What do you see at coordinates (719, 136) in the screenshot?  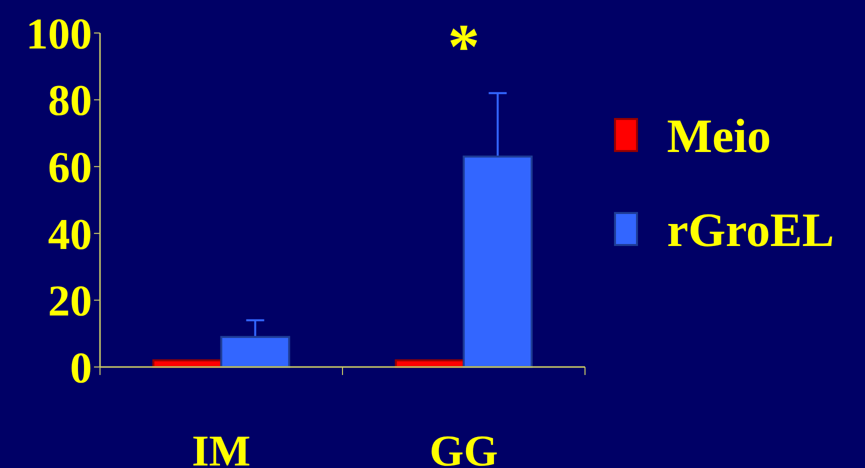 I see `legend-label: Meio` at bounding box center [719, 136].